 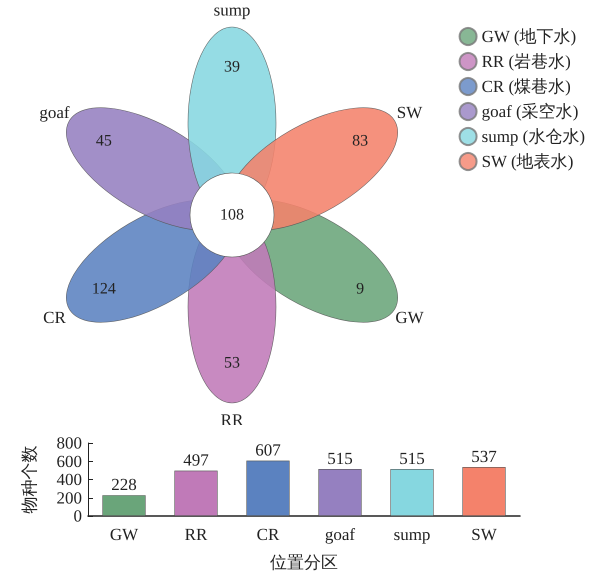 I want to click on data-label: 83, so click(x=360, y=141).